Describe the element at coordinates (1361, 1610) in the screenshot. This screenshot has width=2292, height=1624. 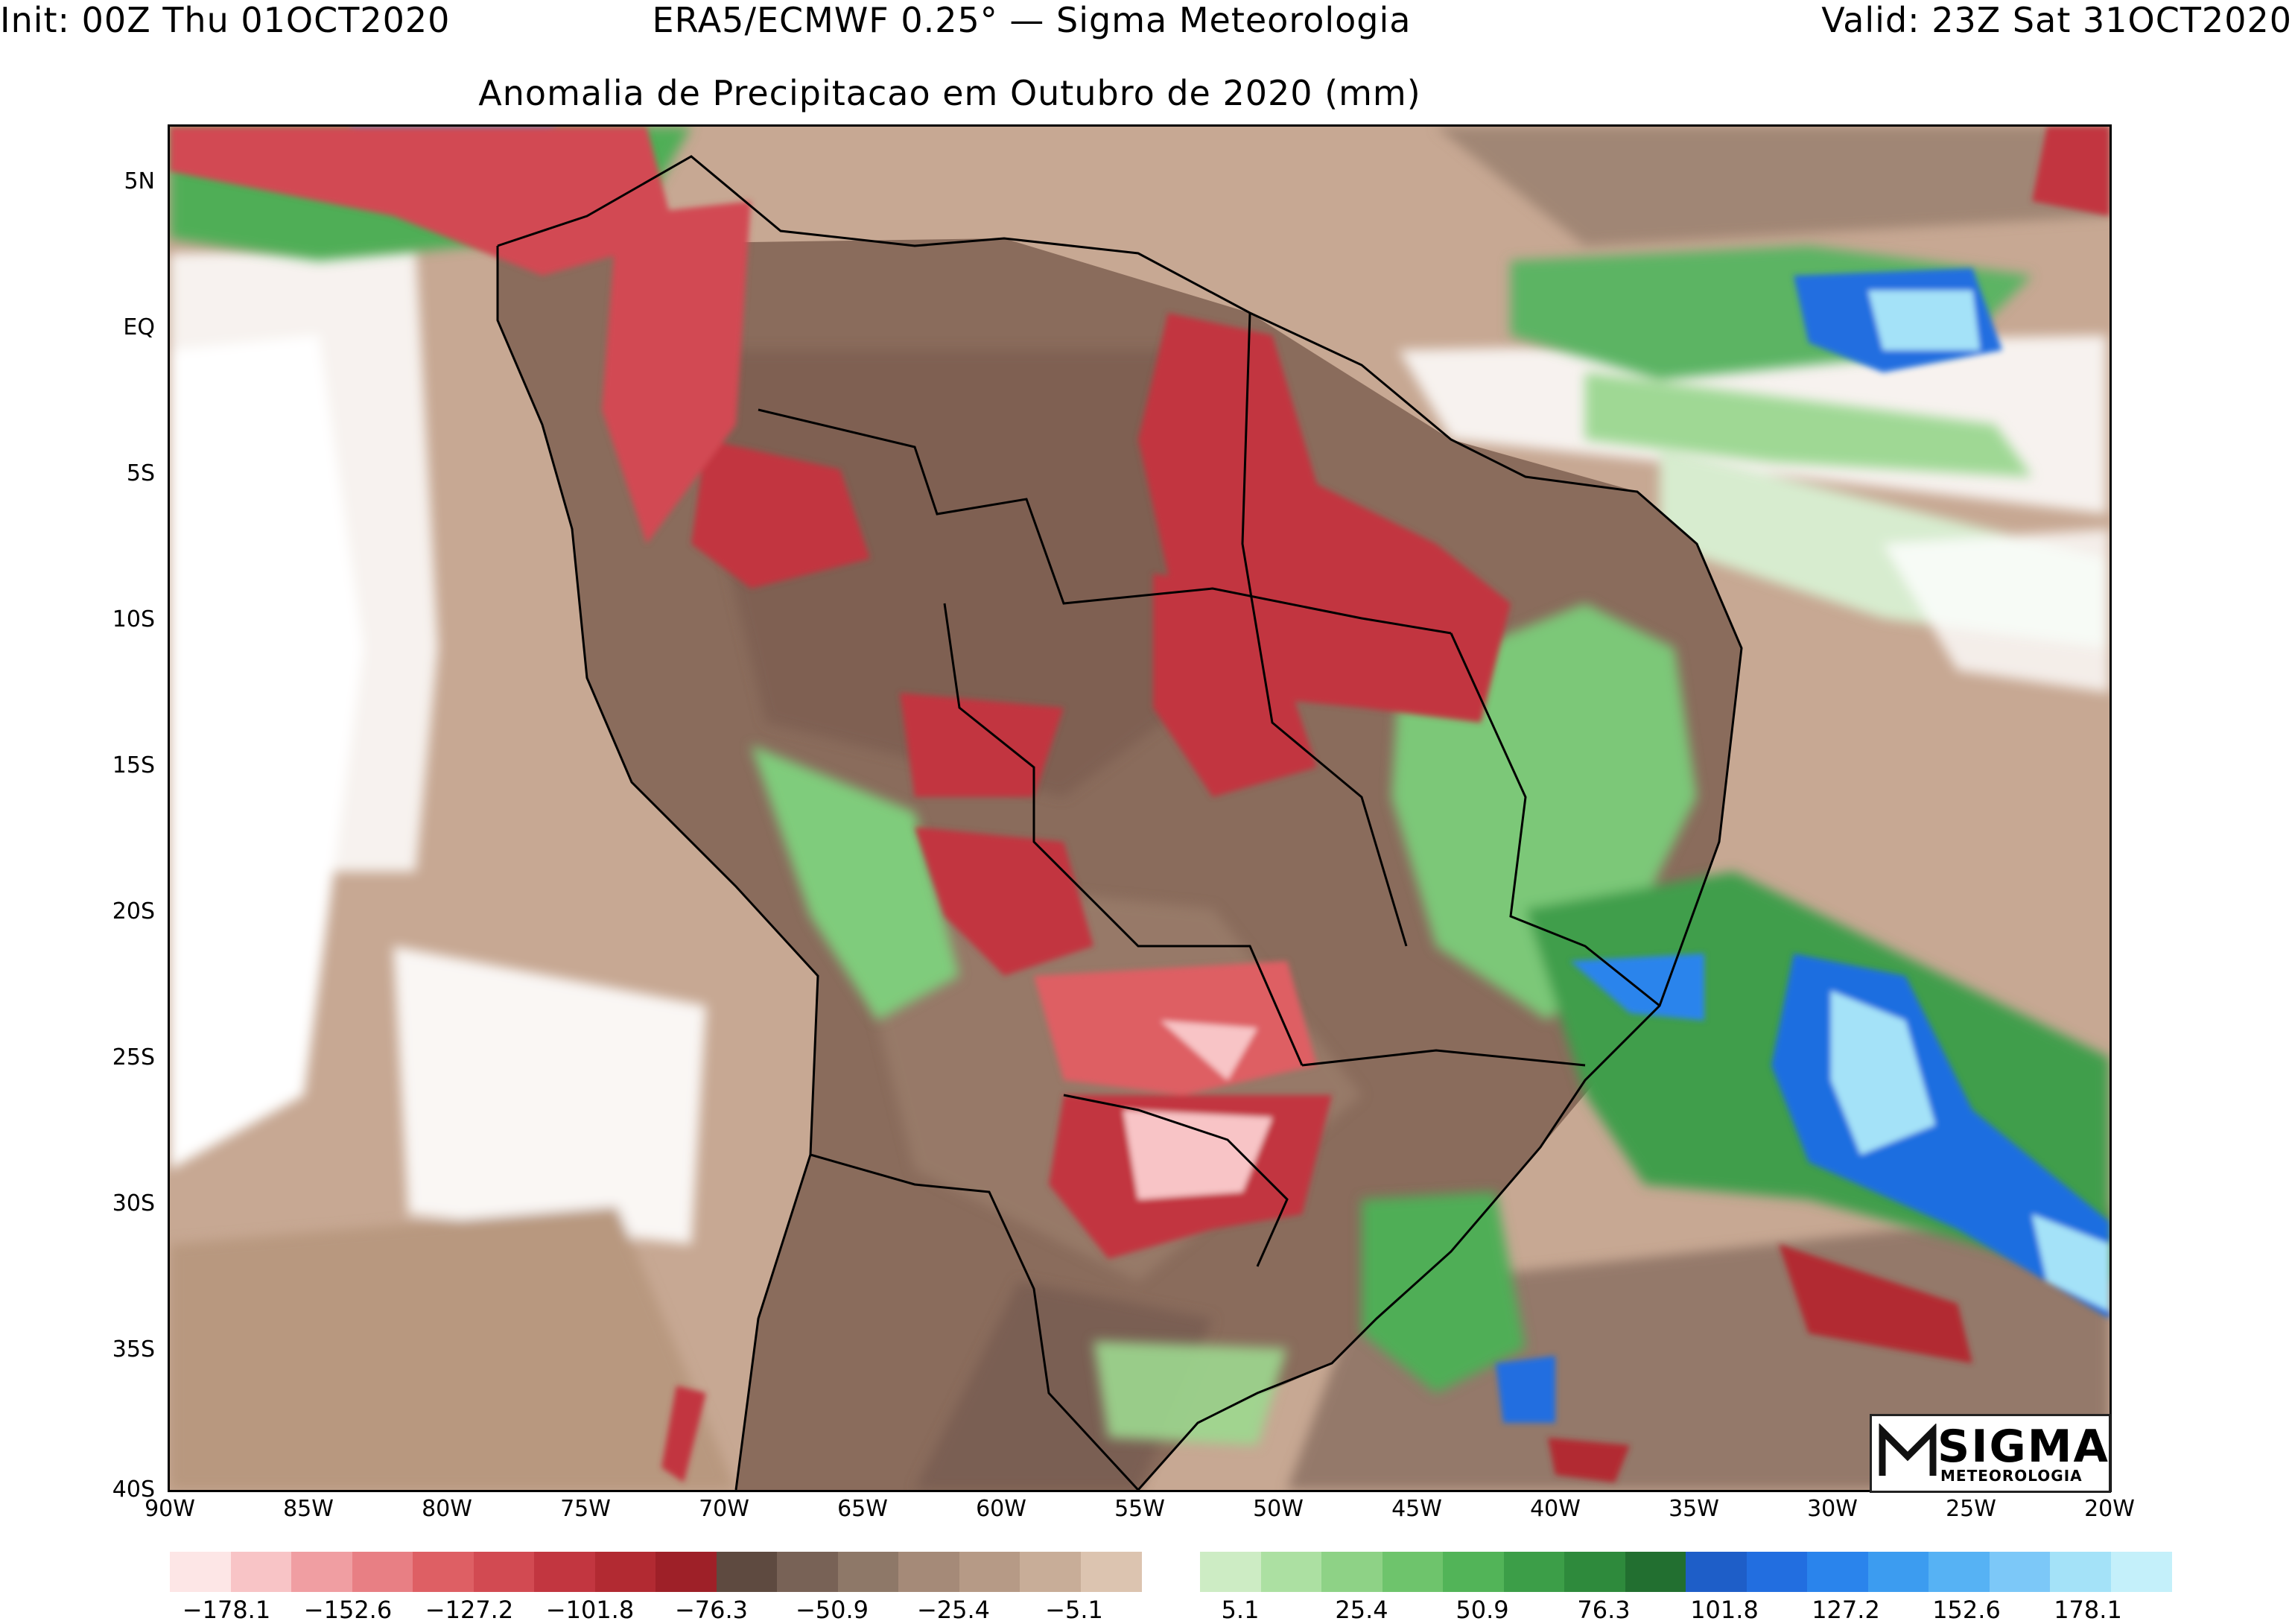
I see `colorbar-label: 25.4` at that location.